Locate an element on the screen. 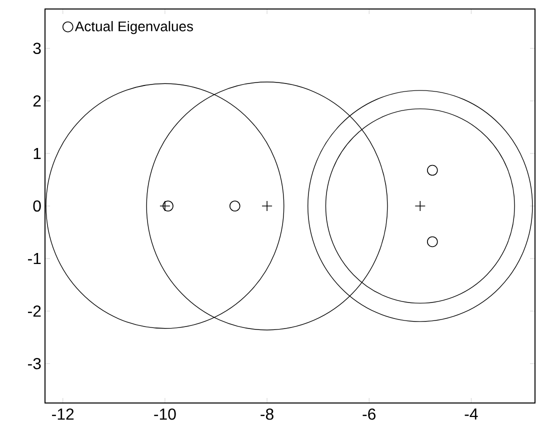 The image size is (537, 441). y-tick-label: -2 is located at coordinates (34, 311).